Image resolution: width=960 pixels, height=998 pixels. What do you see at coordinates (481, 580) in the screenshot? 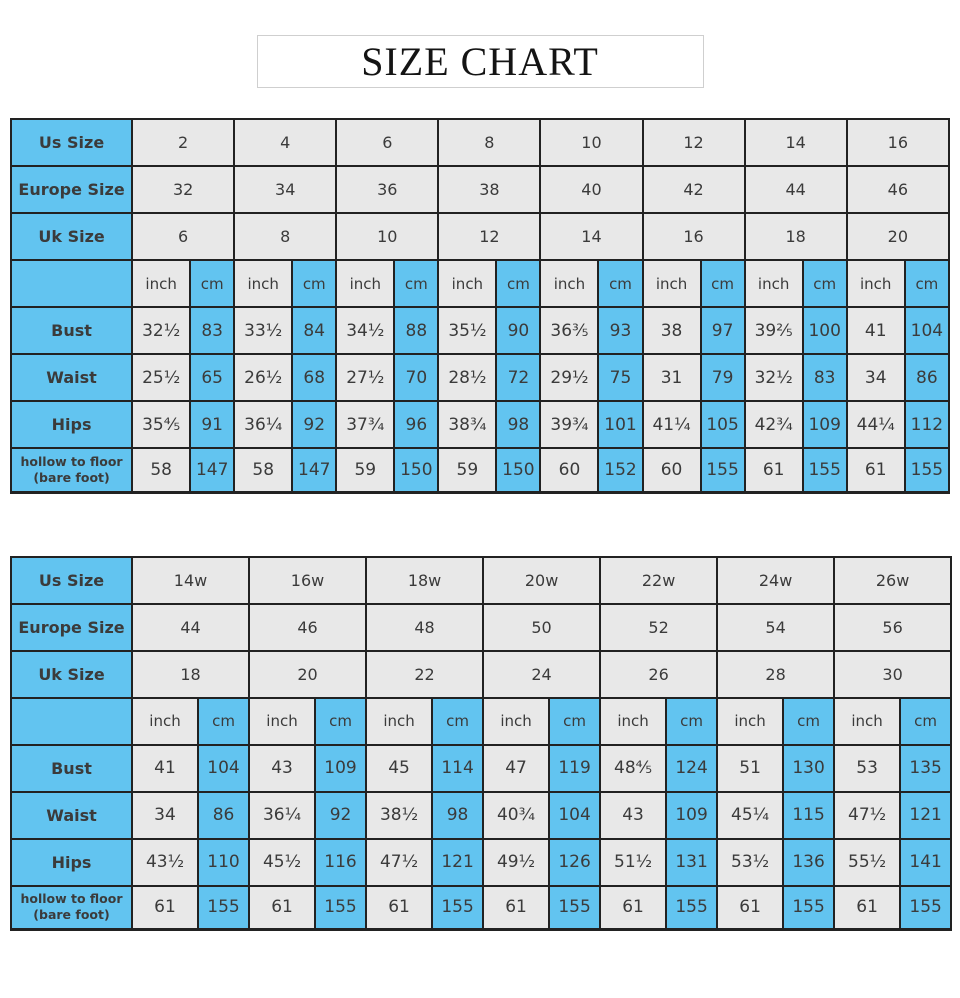
I see `us-size-row: Us Size 14w 16w 18w 20w 22w 24w 26w` at bounding box center [481, 580].